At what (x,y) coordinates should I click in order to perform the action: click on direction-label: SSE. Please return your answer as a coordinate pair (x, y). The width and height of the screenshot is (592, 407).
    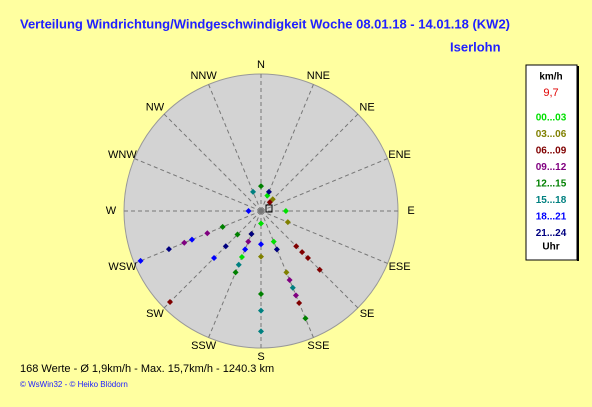
    Looking at the image, I should click on (318, 346).